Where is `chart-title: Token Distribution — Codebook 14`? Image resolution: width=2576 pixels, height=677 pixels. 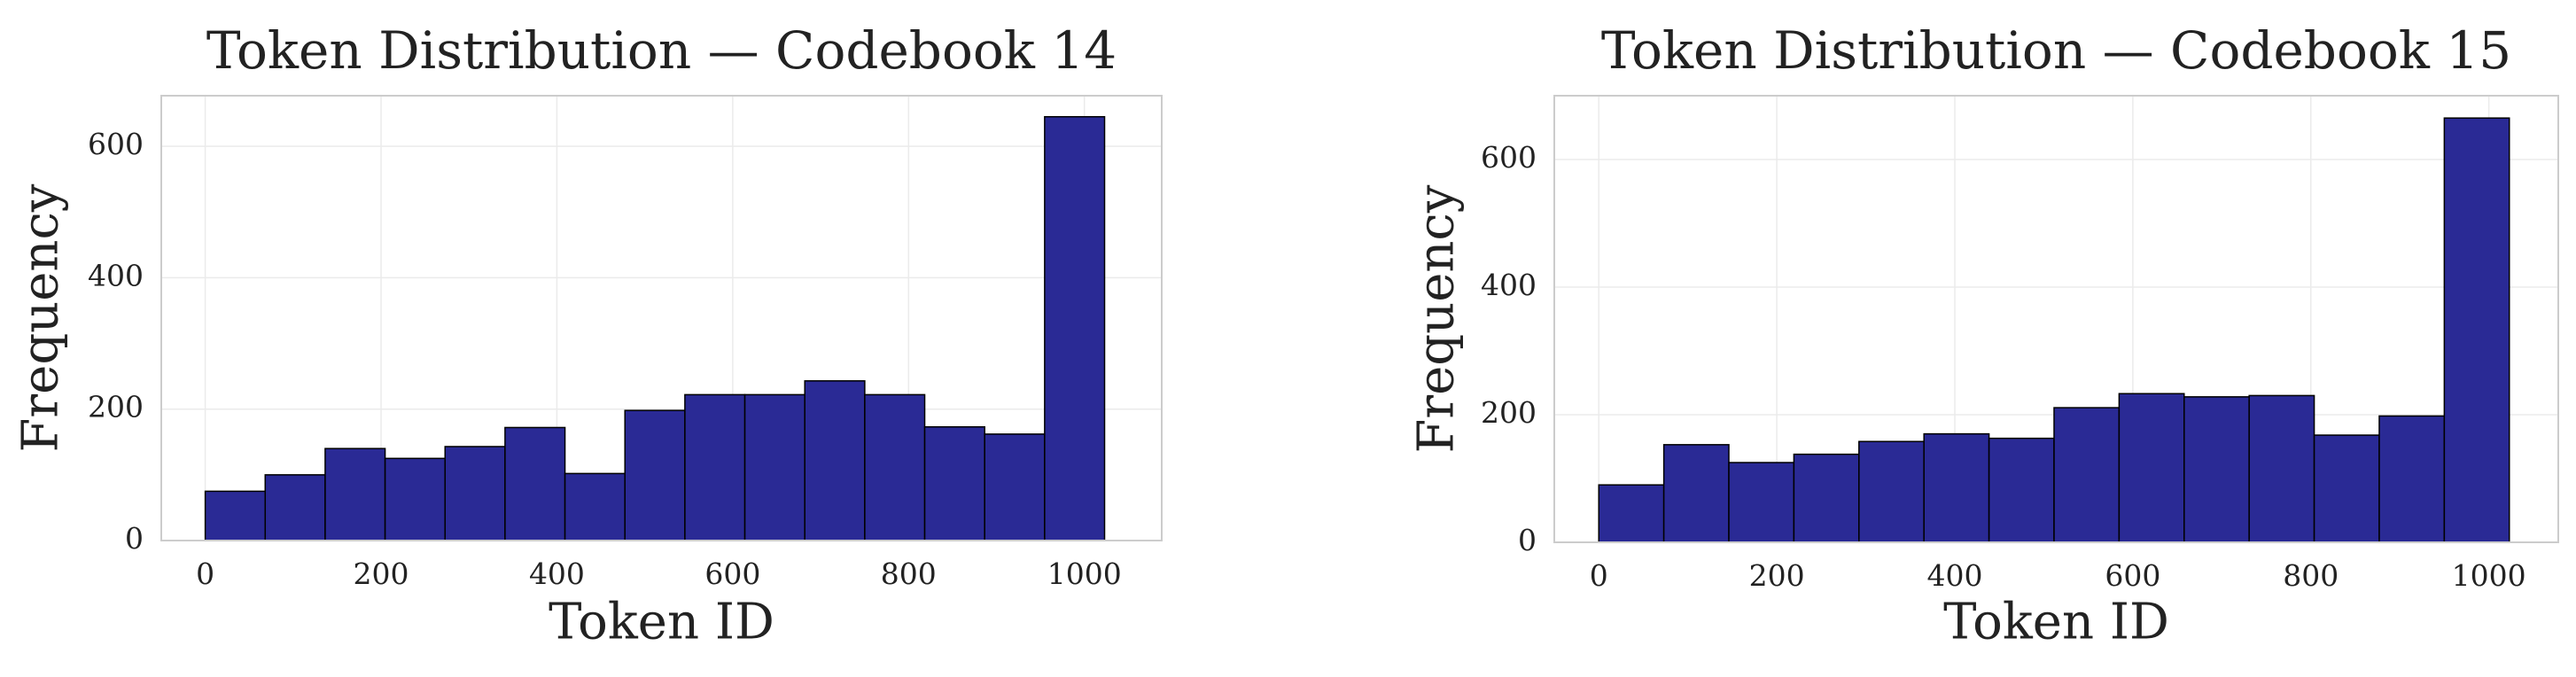
chart-title: Token Distribution — Codebook 14 is located at coordinates (662, 51).